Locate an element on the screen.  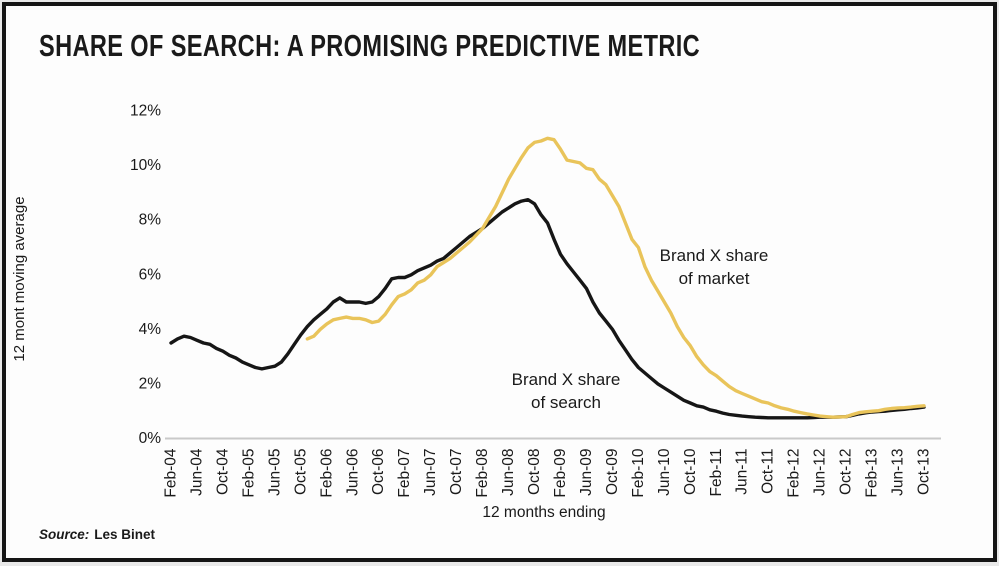
y-tick-label: 4% is located at coordinates (150, 329).